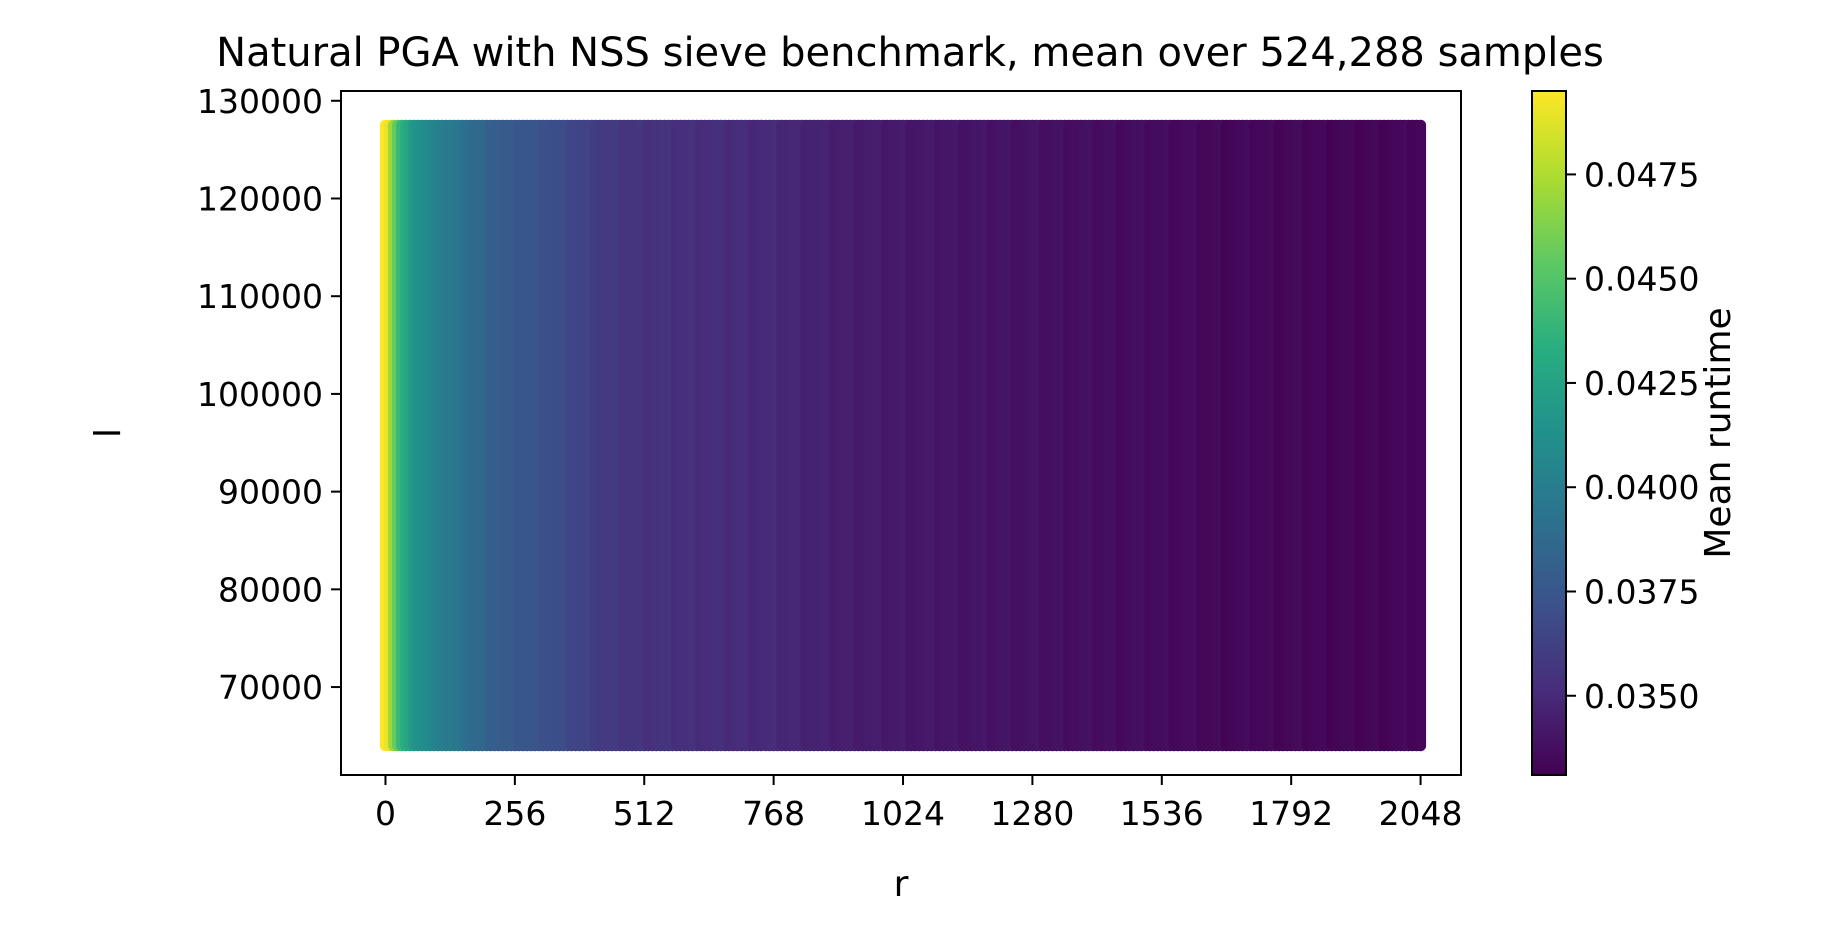  Describe the element at coordinates (1641, 591) in the screenshot. I see `colorbar-tick-label: 0.0375` at that location.